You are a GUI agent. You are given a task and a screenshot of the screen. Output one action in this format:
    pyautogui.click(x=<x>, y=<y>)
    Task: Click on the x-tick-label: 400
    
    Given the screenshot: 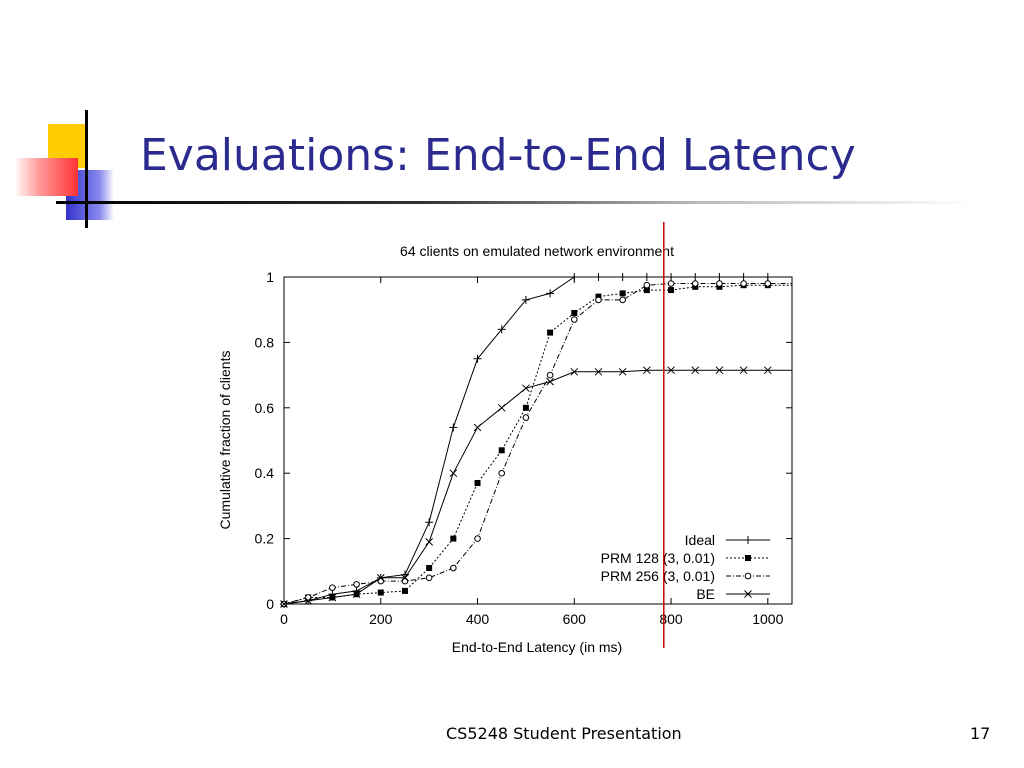 What is the action you would take?
    pyautogui.click(x=478, y=619)
    